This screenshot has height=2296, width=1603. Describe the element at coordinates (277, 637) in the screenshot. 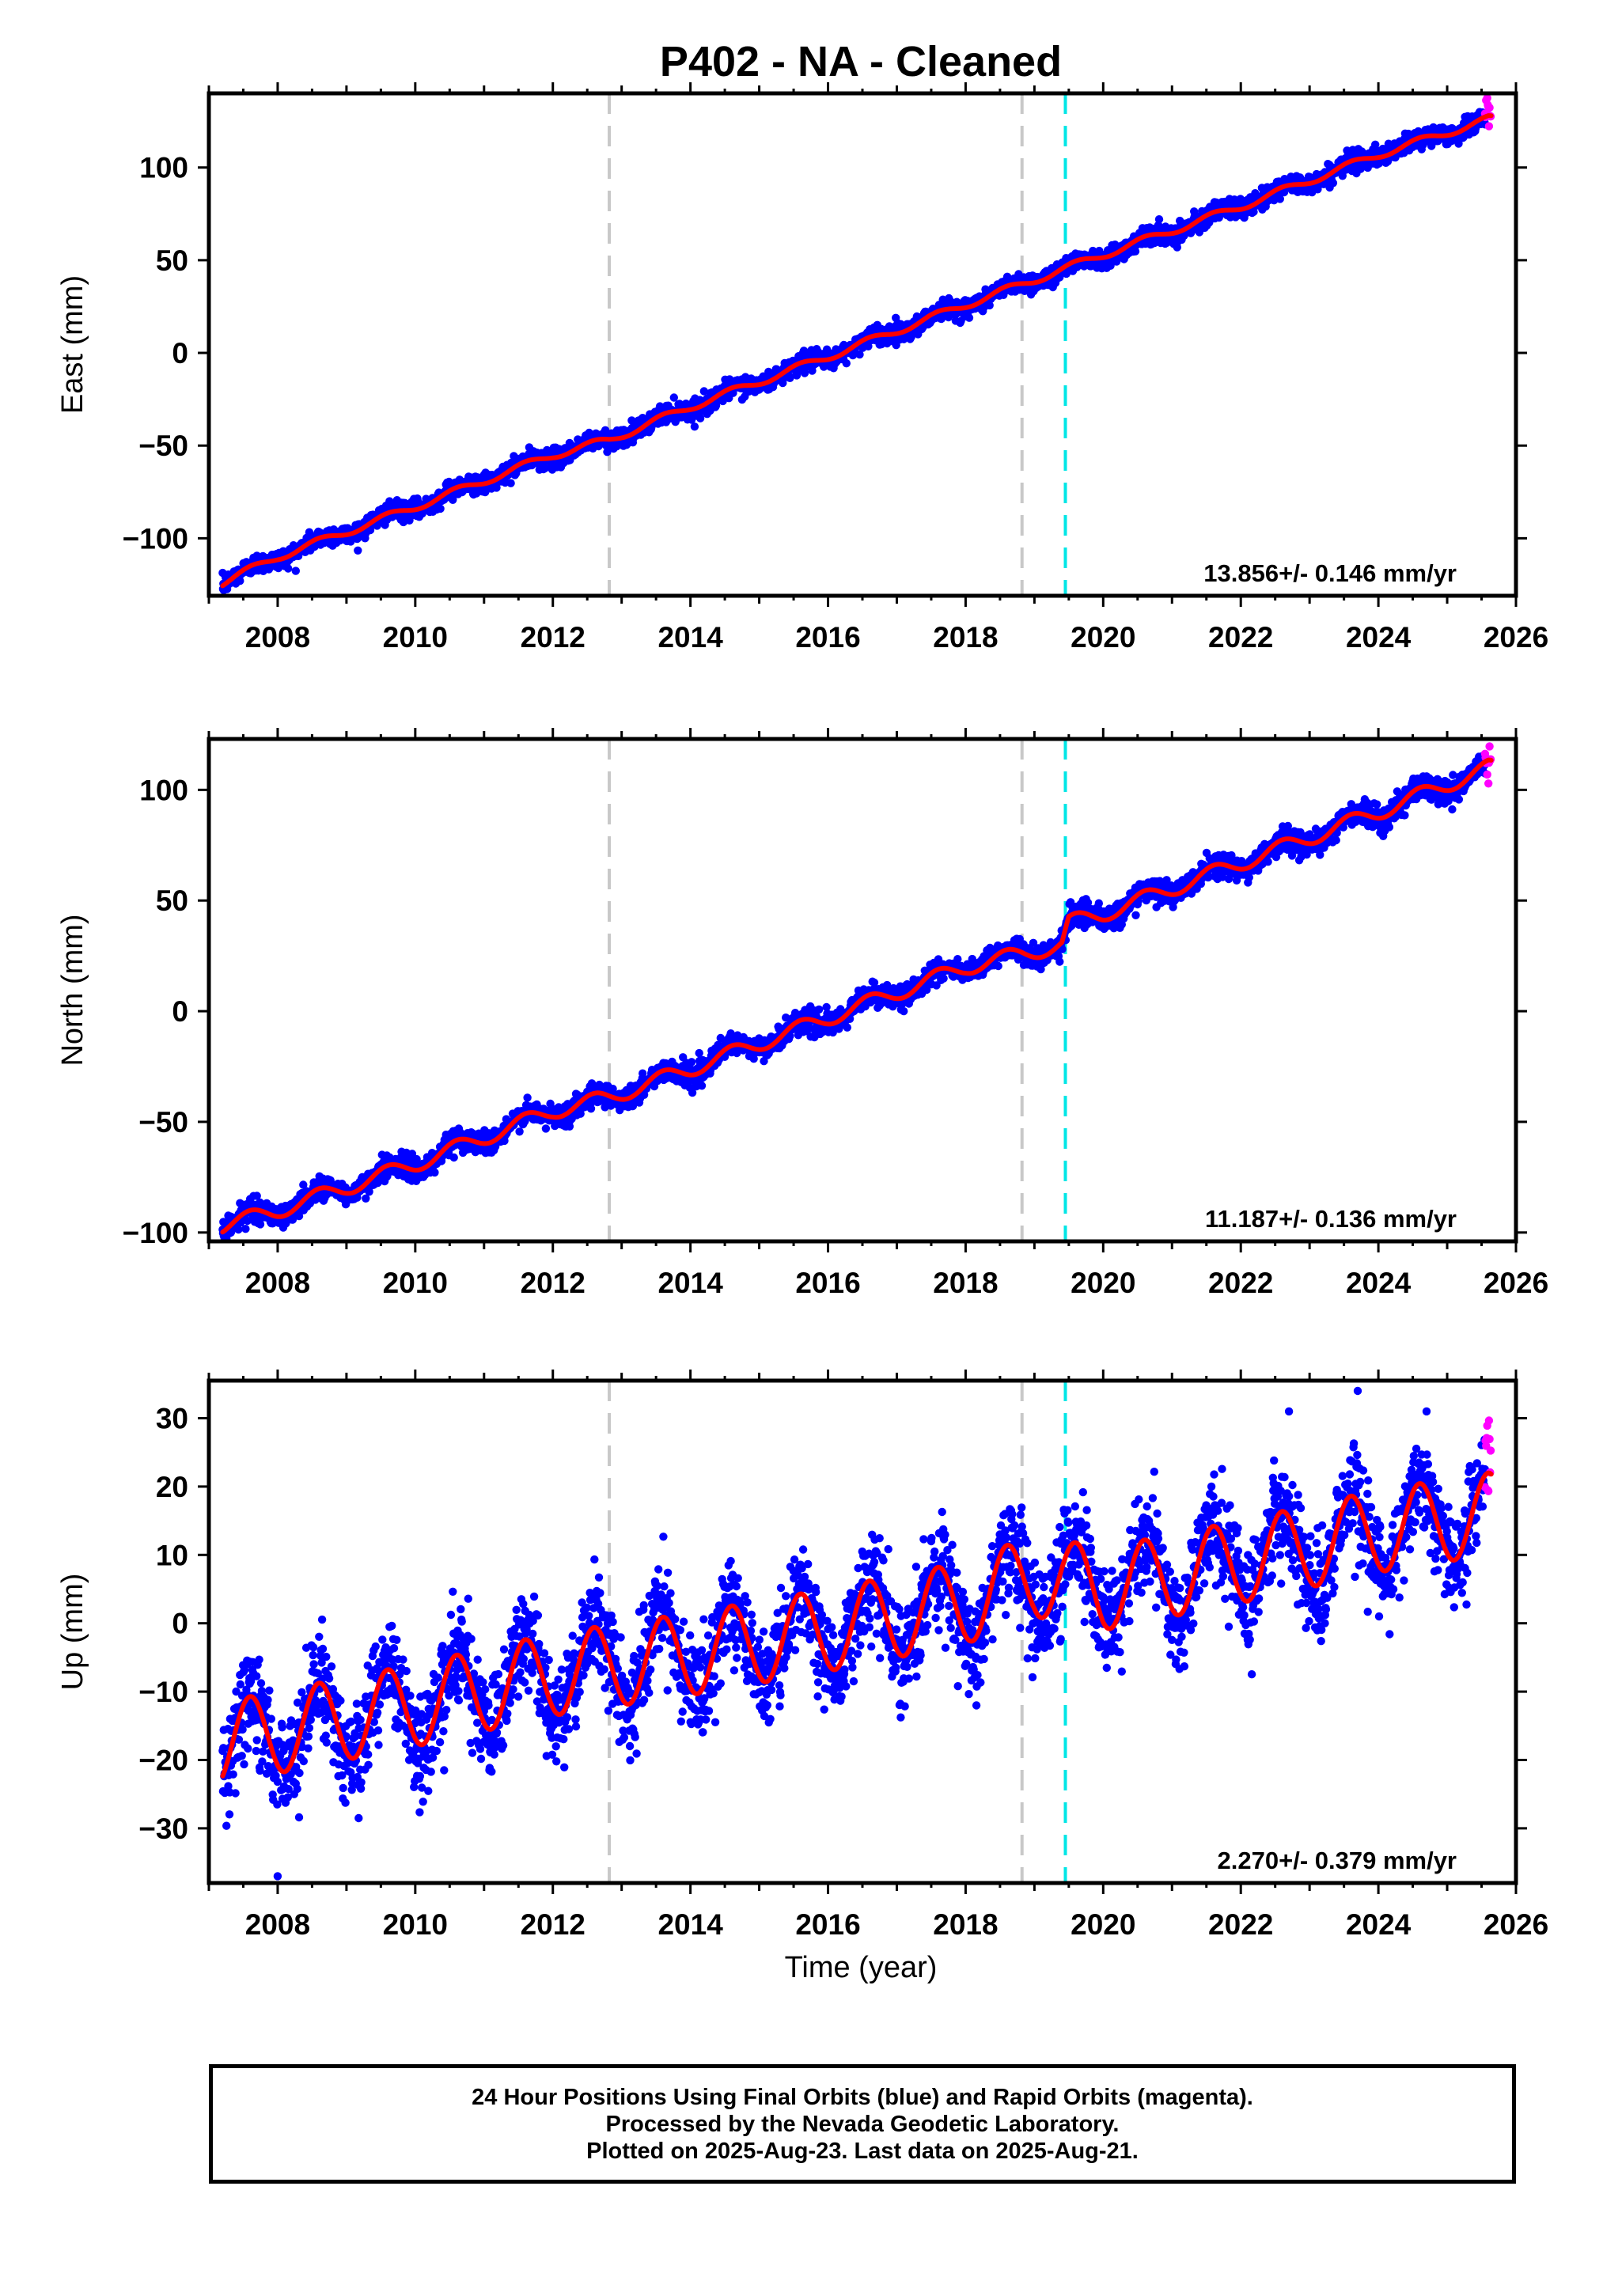

I see `x-tick-label: 2008` at that location.